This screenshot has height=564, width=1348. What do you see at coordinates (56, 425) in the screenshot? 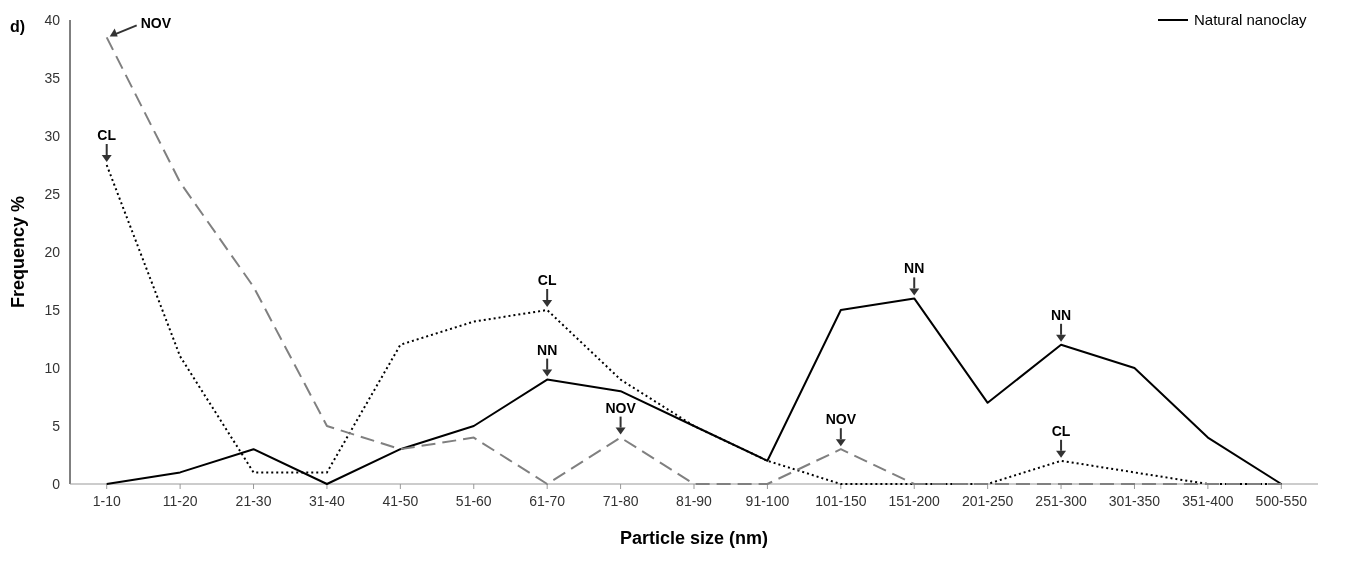
I see `y-tick-label: 5` at bounding box center [56, 425].